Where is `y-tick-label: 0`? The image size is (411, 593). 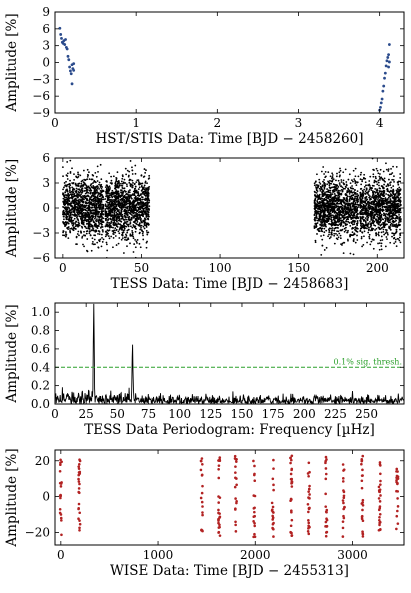
y-tick-label: 0 is located at coordinates (46, 208).